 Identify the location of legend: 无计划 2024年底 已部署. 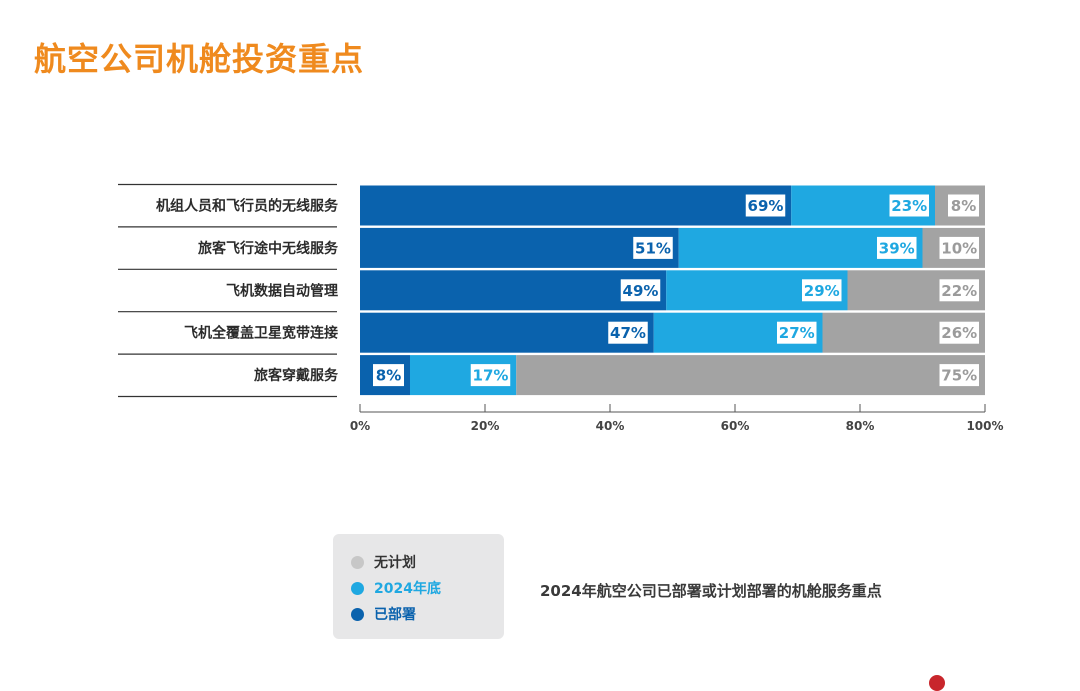
(418, 586).